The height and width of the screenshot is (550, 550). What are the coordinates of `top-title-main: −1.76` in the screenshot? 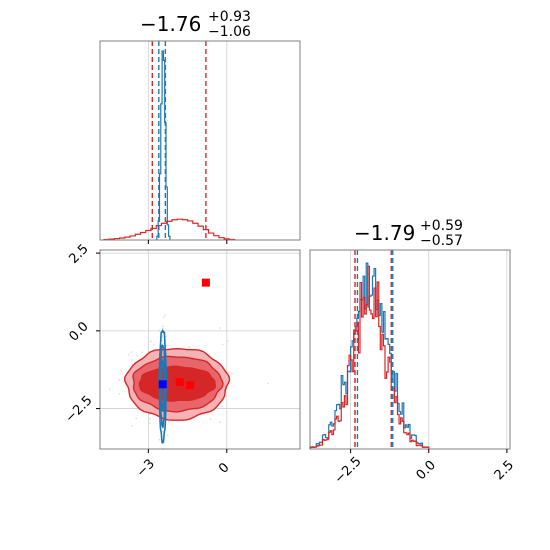 It's located at (170, 24).